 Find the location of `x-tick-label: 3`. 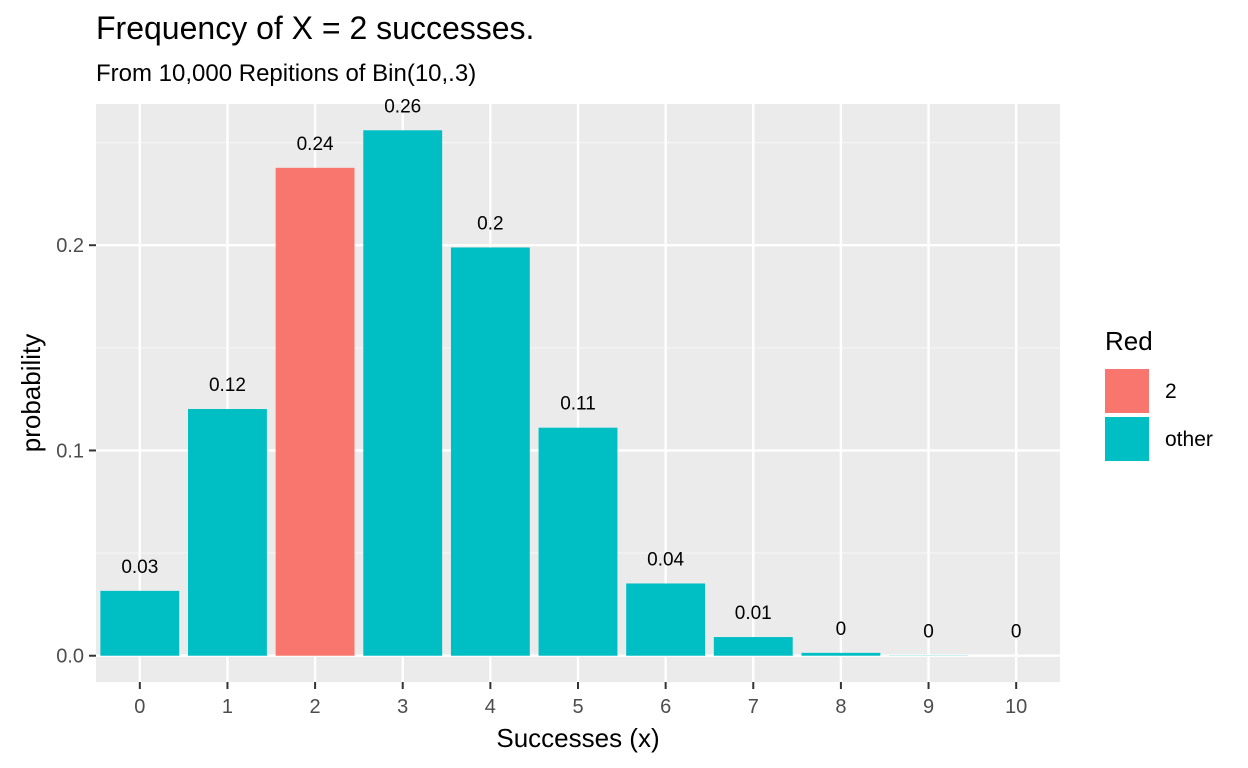

x-tick-label: 3 is located at coordinates (402, 707).